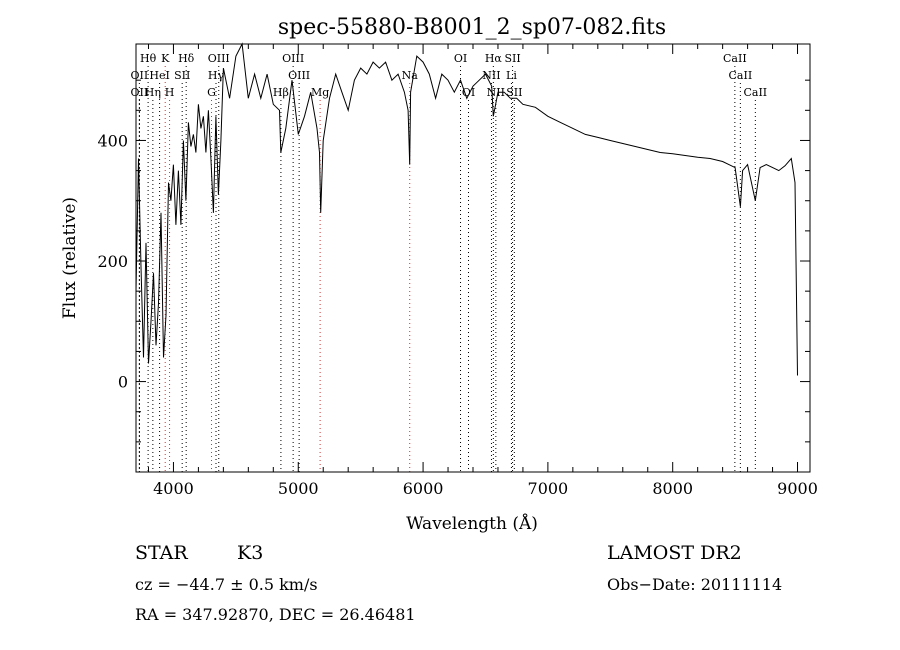  Describe the element at coordinates (281, 92) in the screenshot. I see `spectral-line-label: Hβ` at that location.